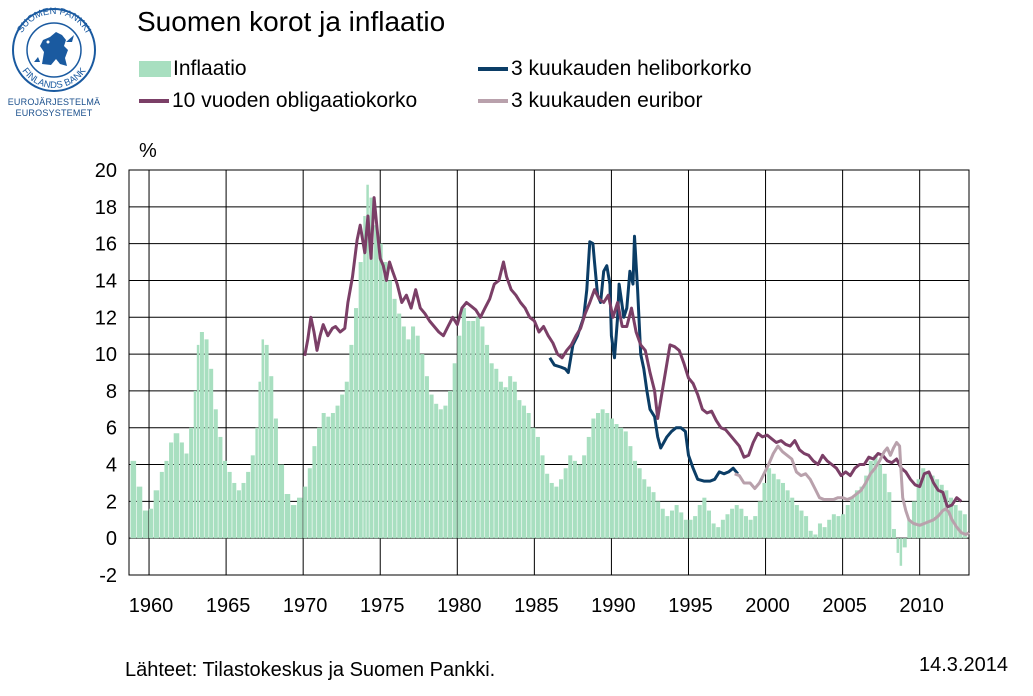 The width and height of the screenshot is (1033, 696). I want to click on y-tick-label: 18, so click(106, 208).